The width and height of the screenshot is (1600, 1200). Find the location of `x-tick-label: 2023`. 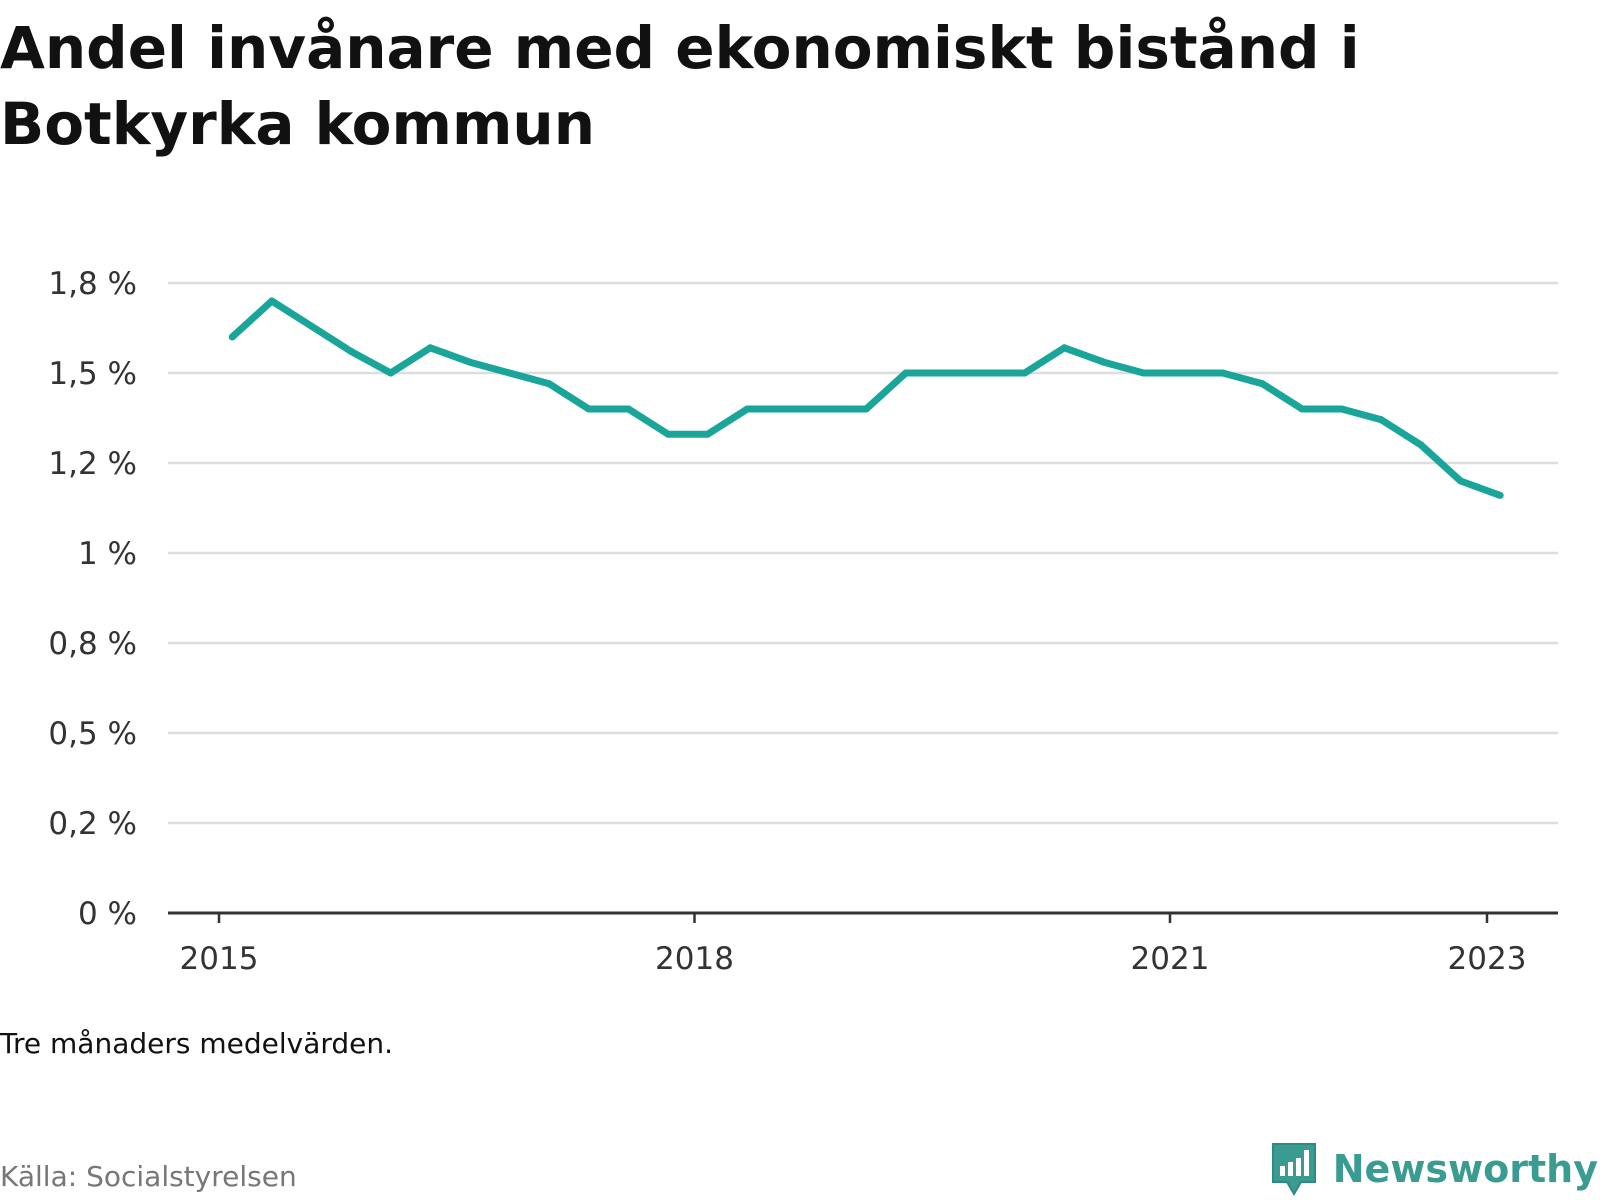

x-tick-label: 2023 is located at coordinates (1487, 959).